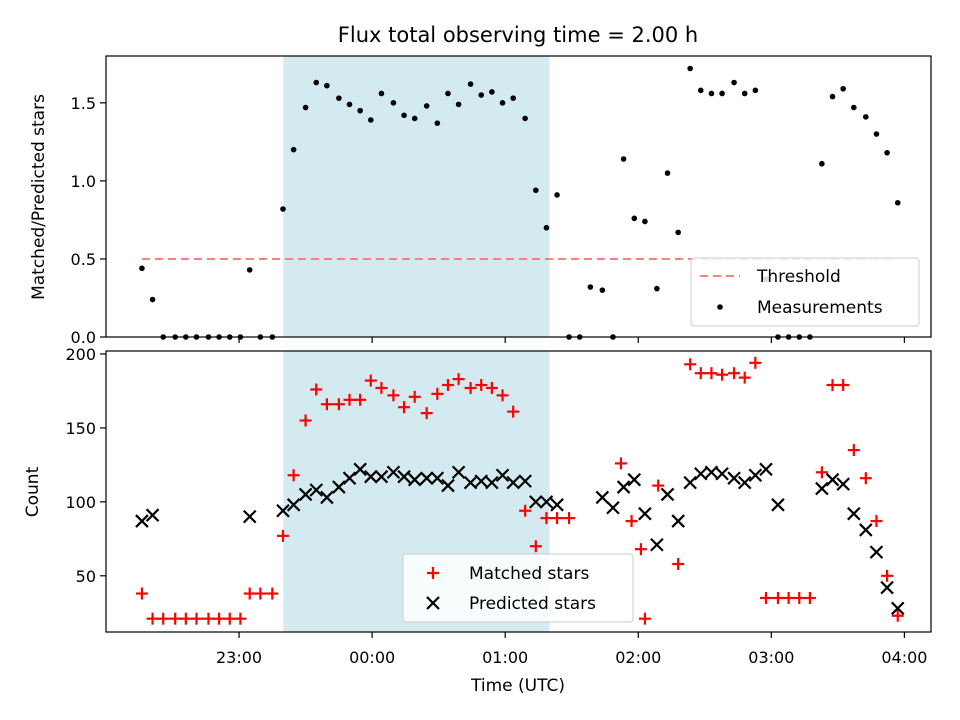  Describe the element at coordinates (80, 354) in the screenshot. I see `bottom-y-tick-label: 200` at that location.